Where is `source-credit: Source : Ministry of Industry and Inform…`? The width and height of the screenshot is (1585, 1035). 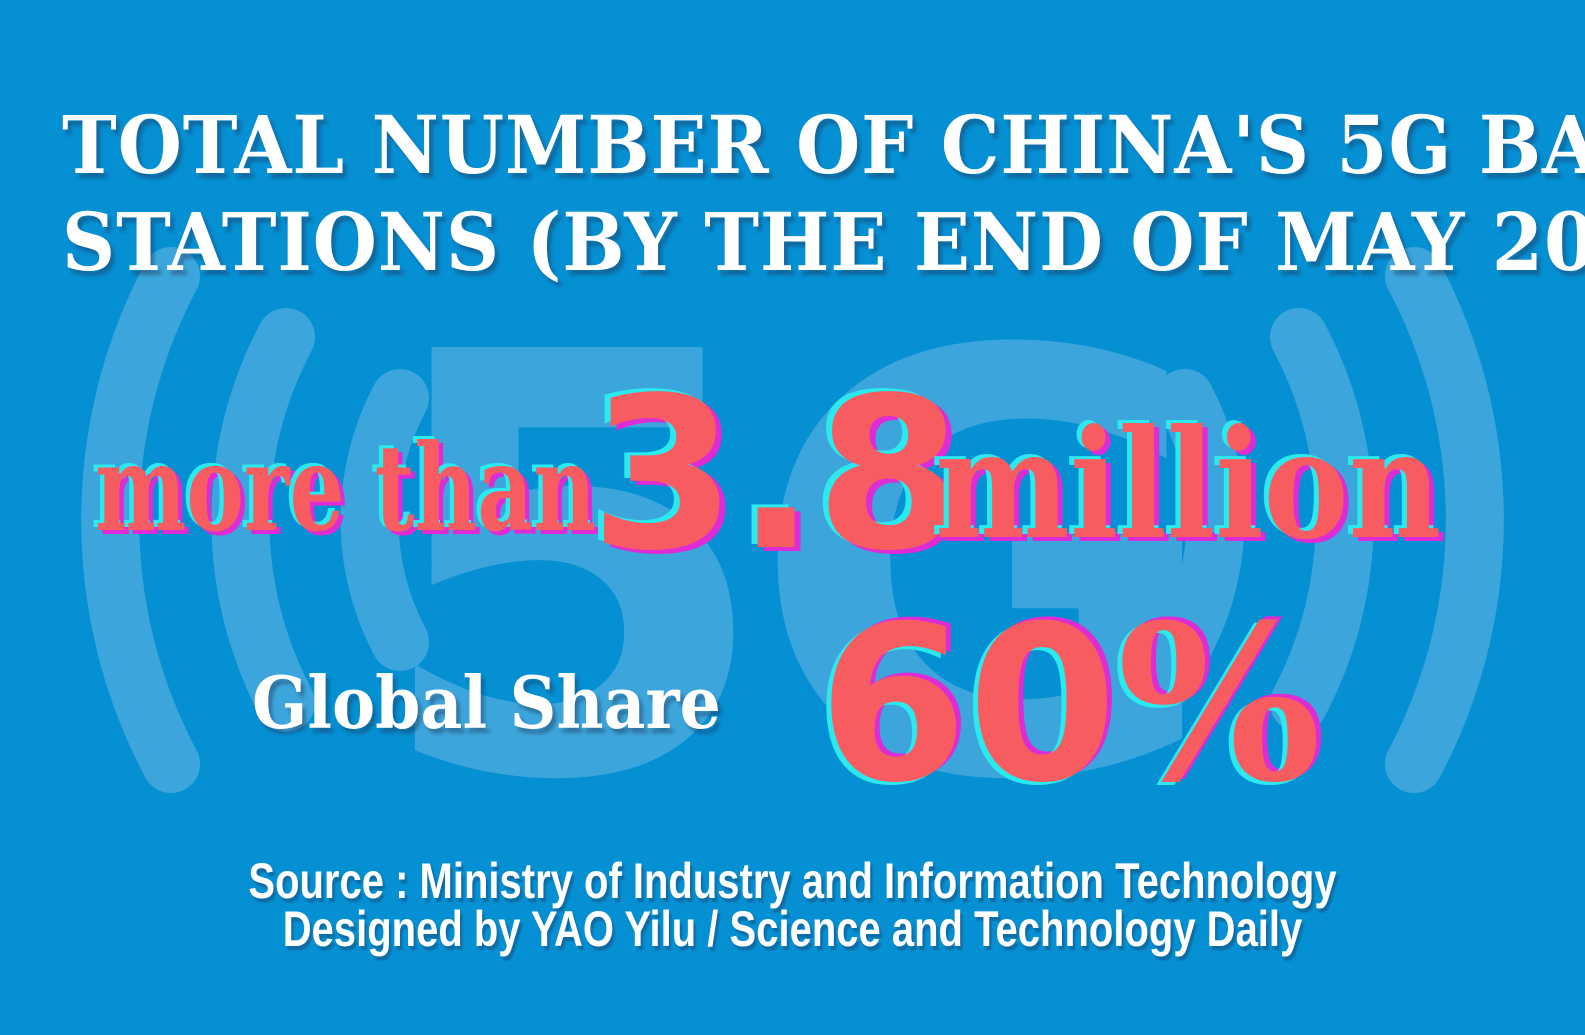 source-credit: Source : Ministry of Industry and Inform… is located at coordinates (793, 905).